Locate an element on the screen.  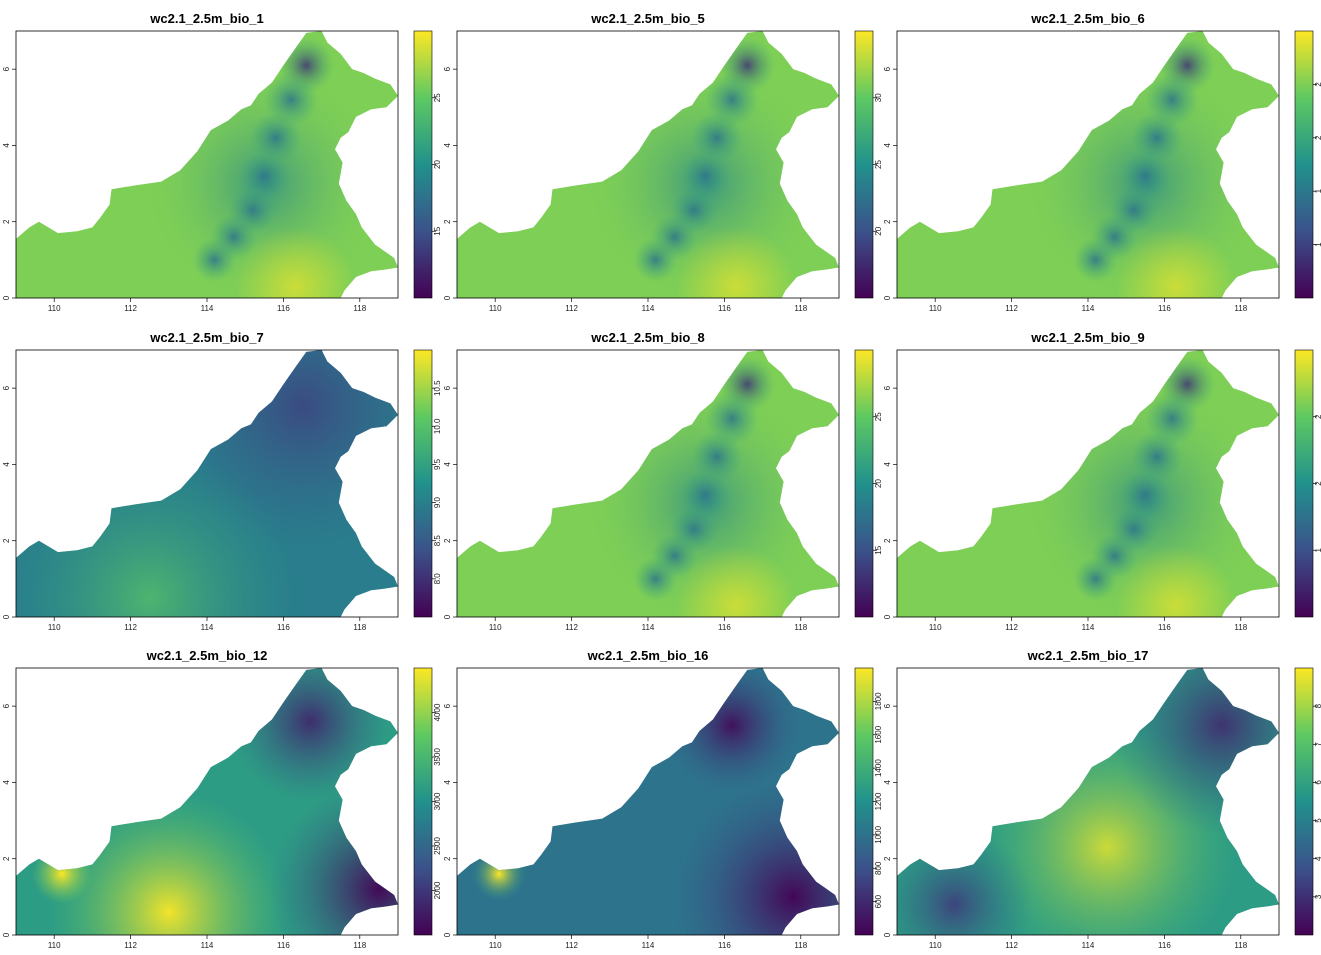
colorbar: 600 800 1000 1200 1400 1600 1800 is located at coordinates (868, 801).